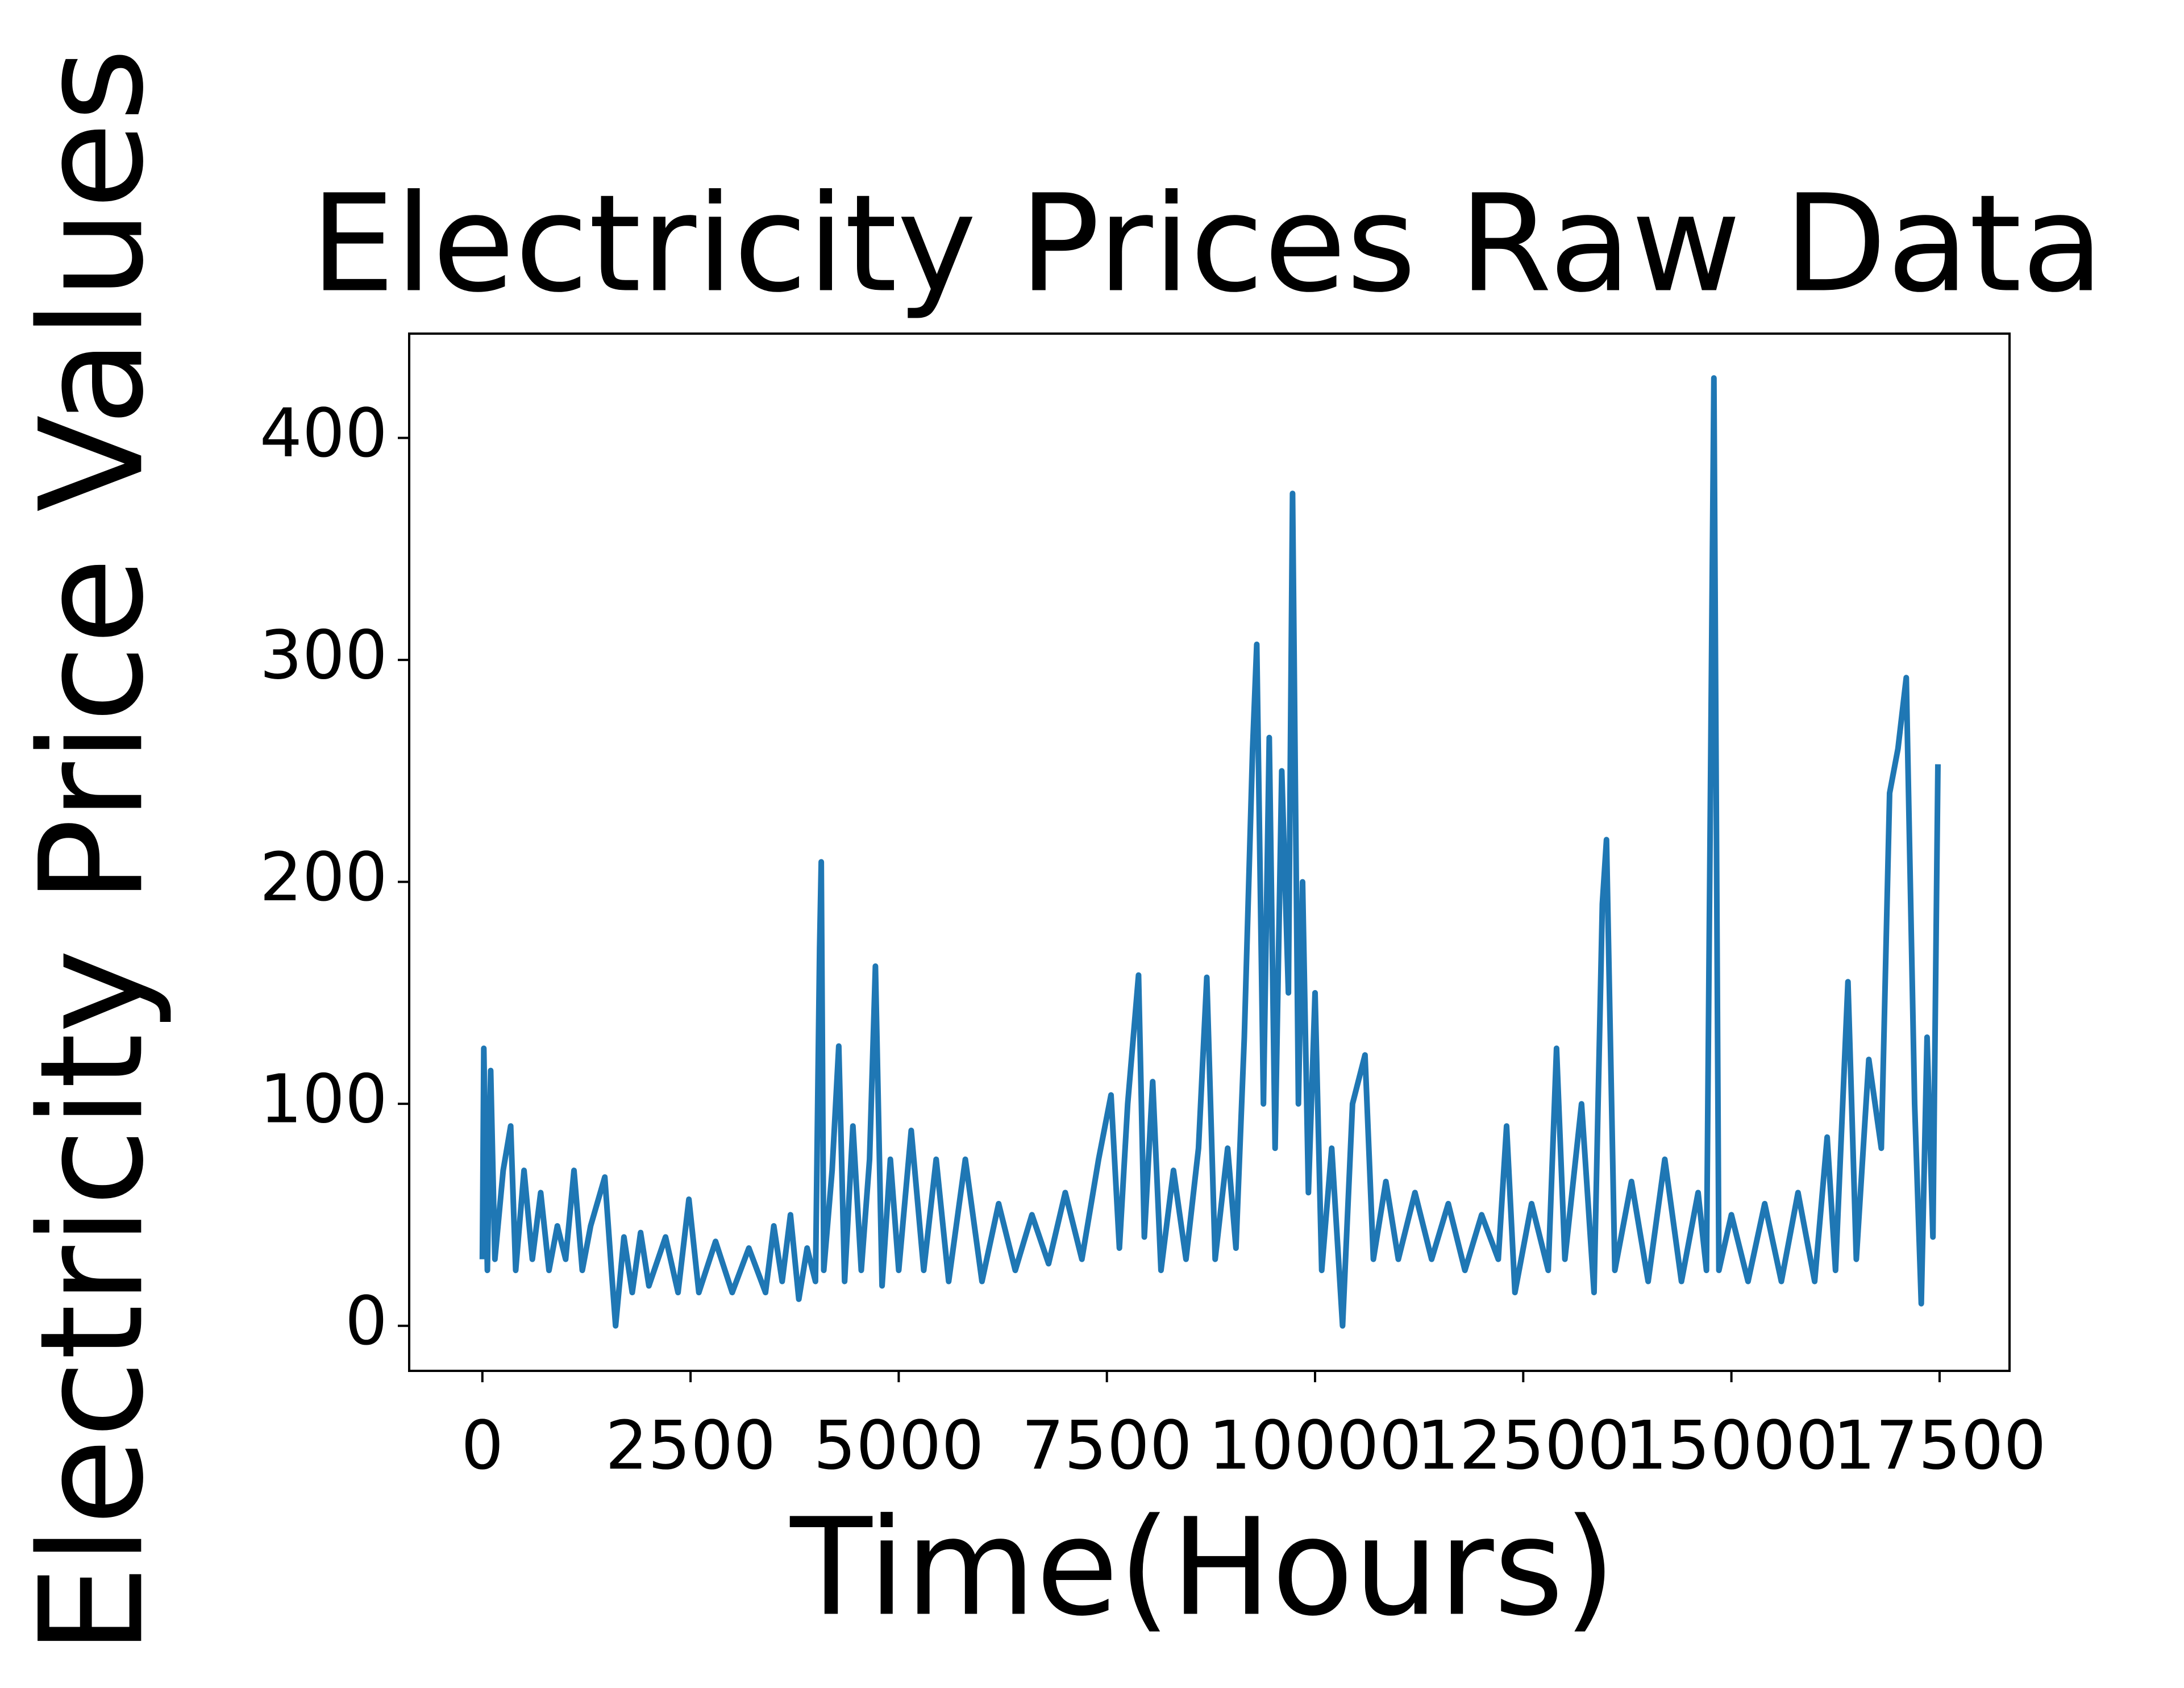 This screenshot has width=2184, height=1688. What do you see at coordinates (1314, 1446) in the screenshot?
I see `x-tick-label: 10000` at bounding box center [1314, 1446].